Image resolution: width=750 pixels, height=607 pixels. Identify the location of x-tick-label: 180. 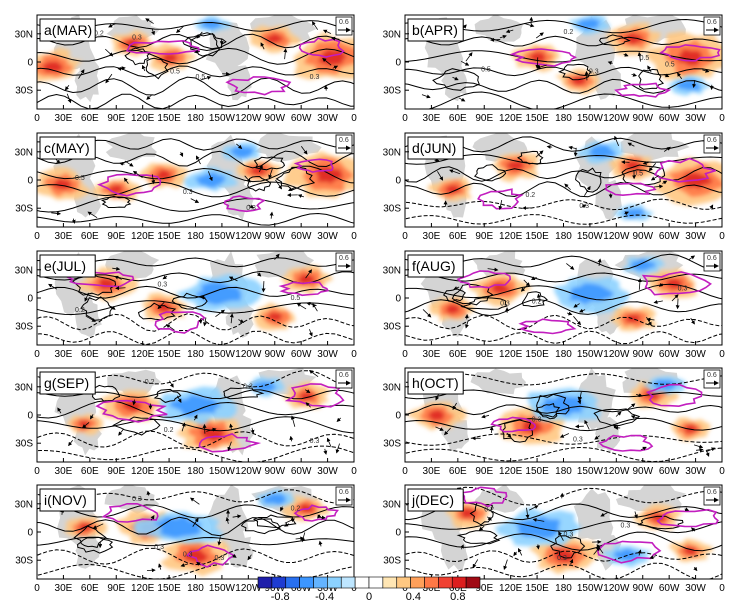
(563, 354).